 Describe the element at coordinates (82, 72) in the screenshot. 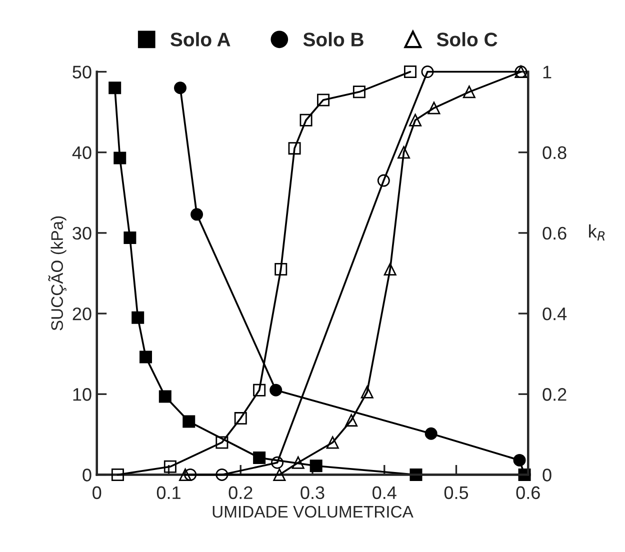

I see `y-tick-label: 50` at that location.